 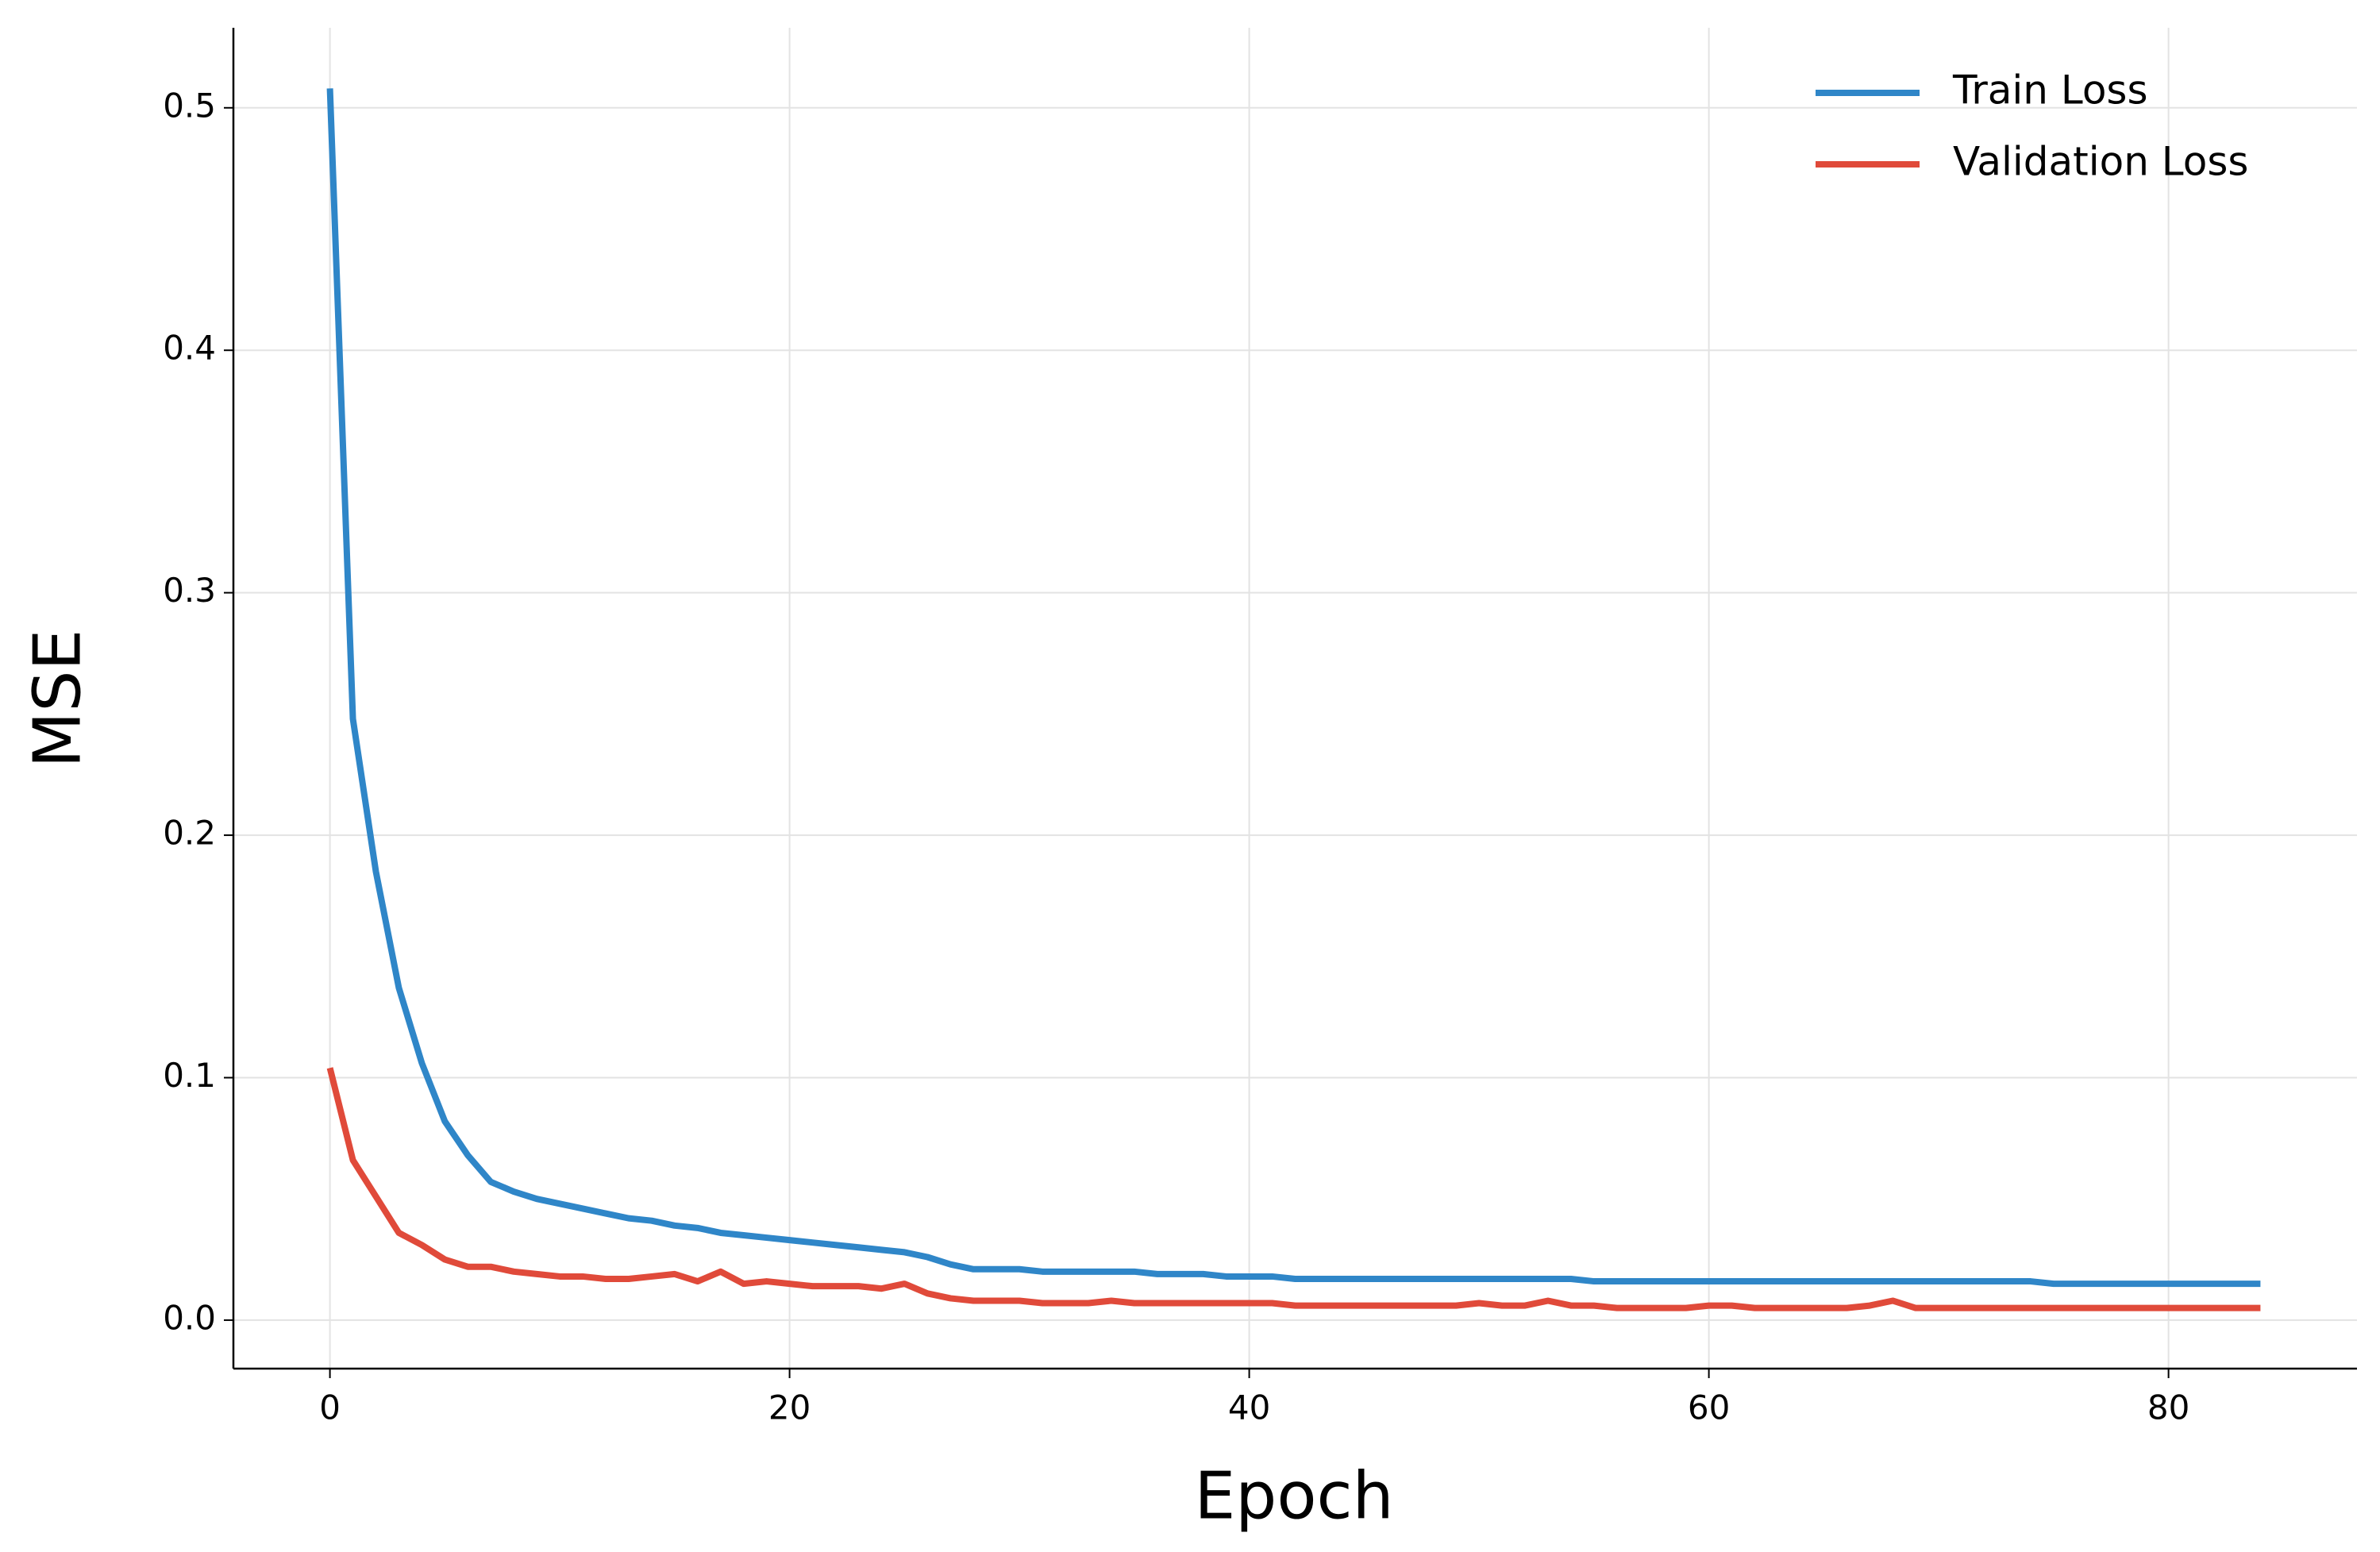 What do you see at coordinates (57, 699) in the screenshot?
I see `y-axis-label: MSE` at bounding box center [57, 699].